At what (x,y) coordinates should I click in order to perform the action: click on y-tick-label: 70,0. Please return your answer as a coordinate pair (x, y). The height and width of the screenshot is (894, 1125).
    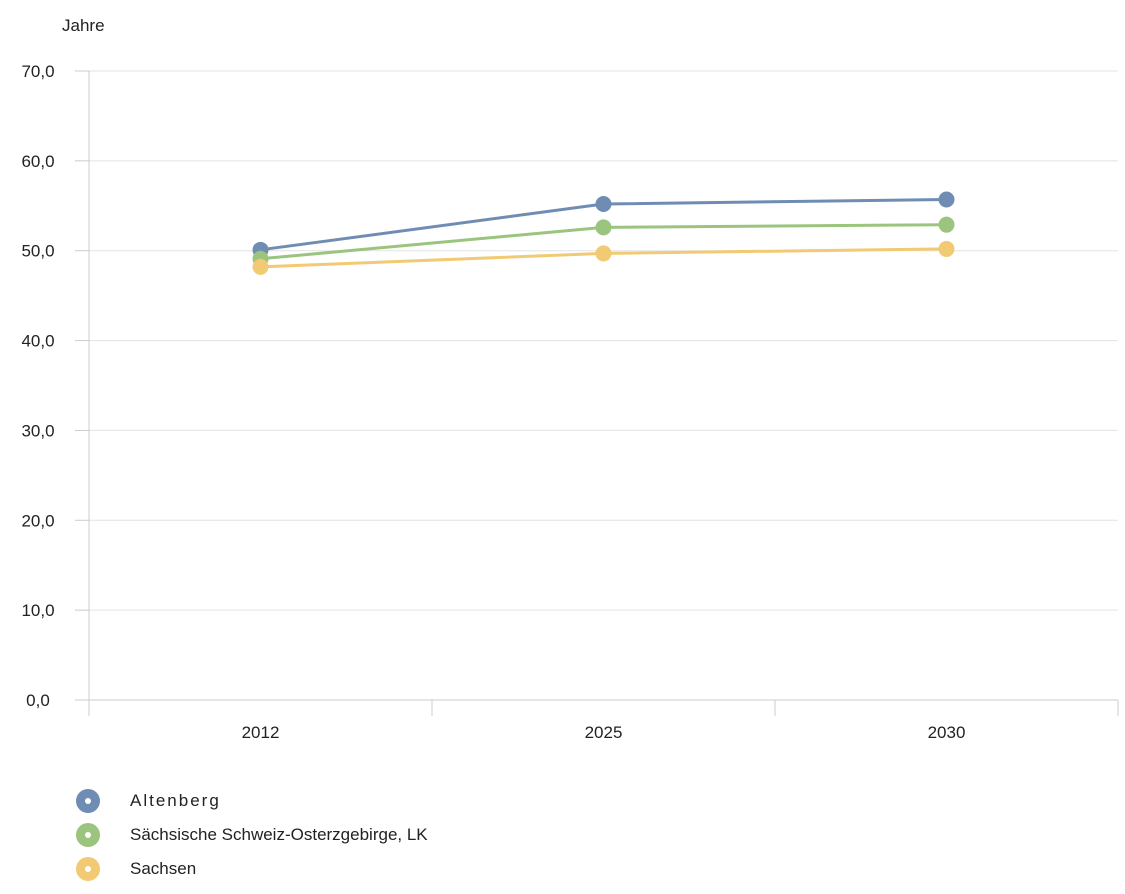
    Looking at the image, I should click on (37, 71).